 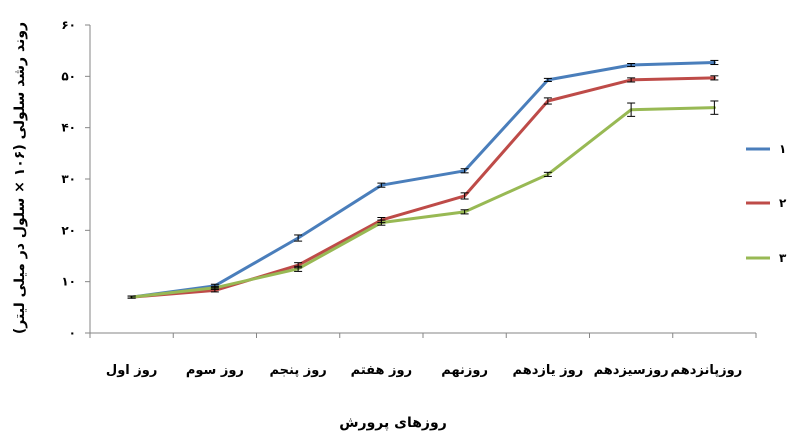 What do you see at coordinates (68, 282) in the screenshot?
I see `y-tick-label: ۱۰` at bounding box center [68, 282].